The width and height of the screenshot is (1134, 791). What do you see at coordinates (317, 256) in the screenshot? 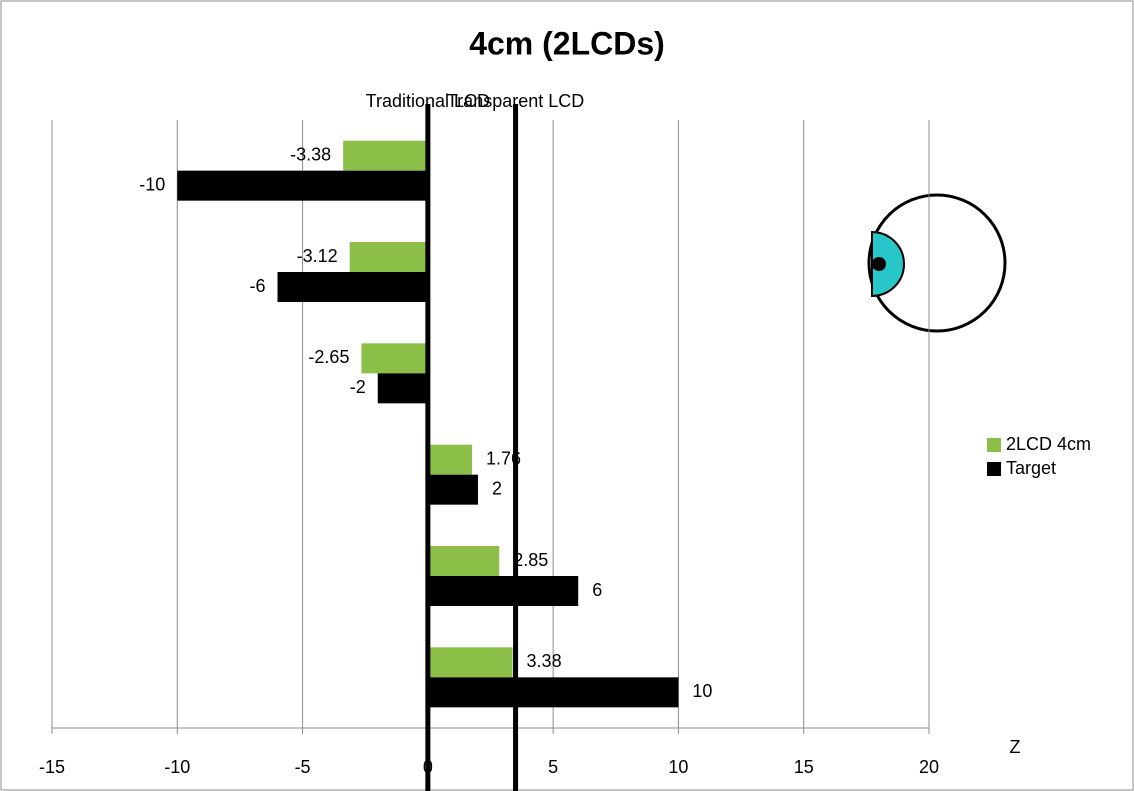
I see `data-label: -3.12` at bounding box center [317, 256].